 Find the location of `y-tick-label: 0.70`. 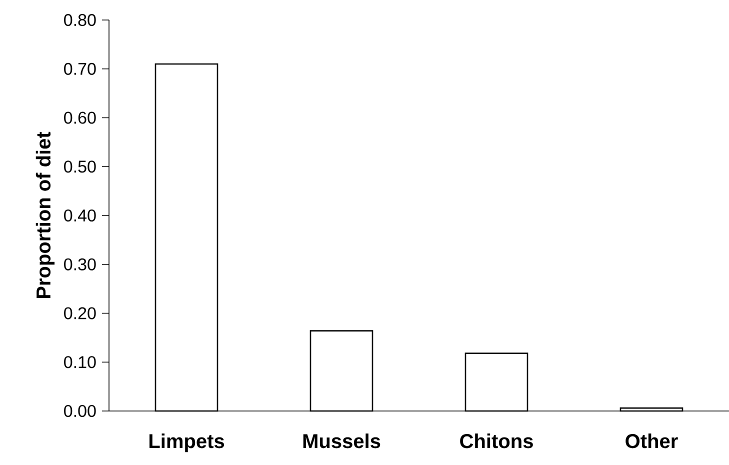

y-tick-label: 0.70 is located at coordinates (80, 68).